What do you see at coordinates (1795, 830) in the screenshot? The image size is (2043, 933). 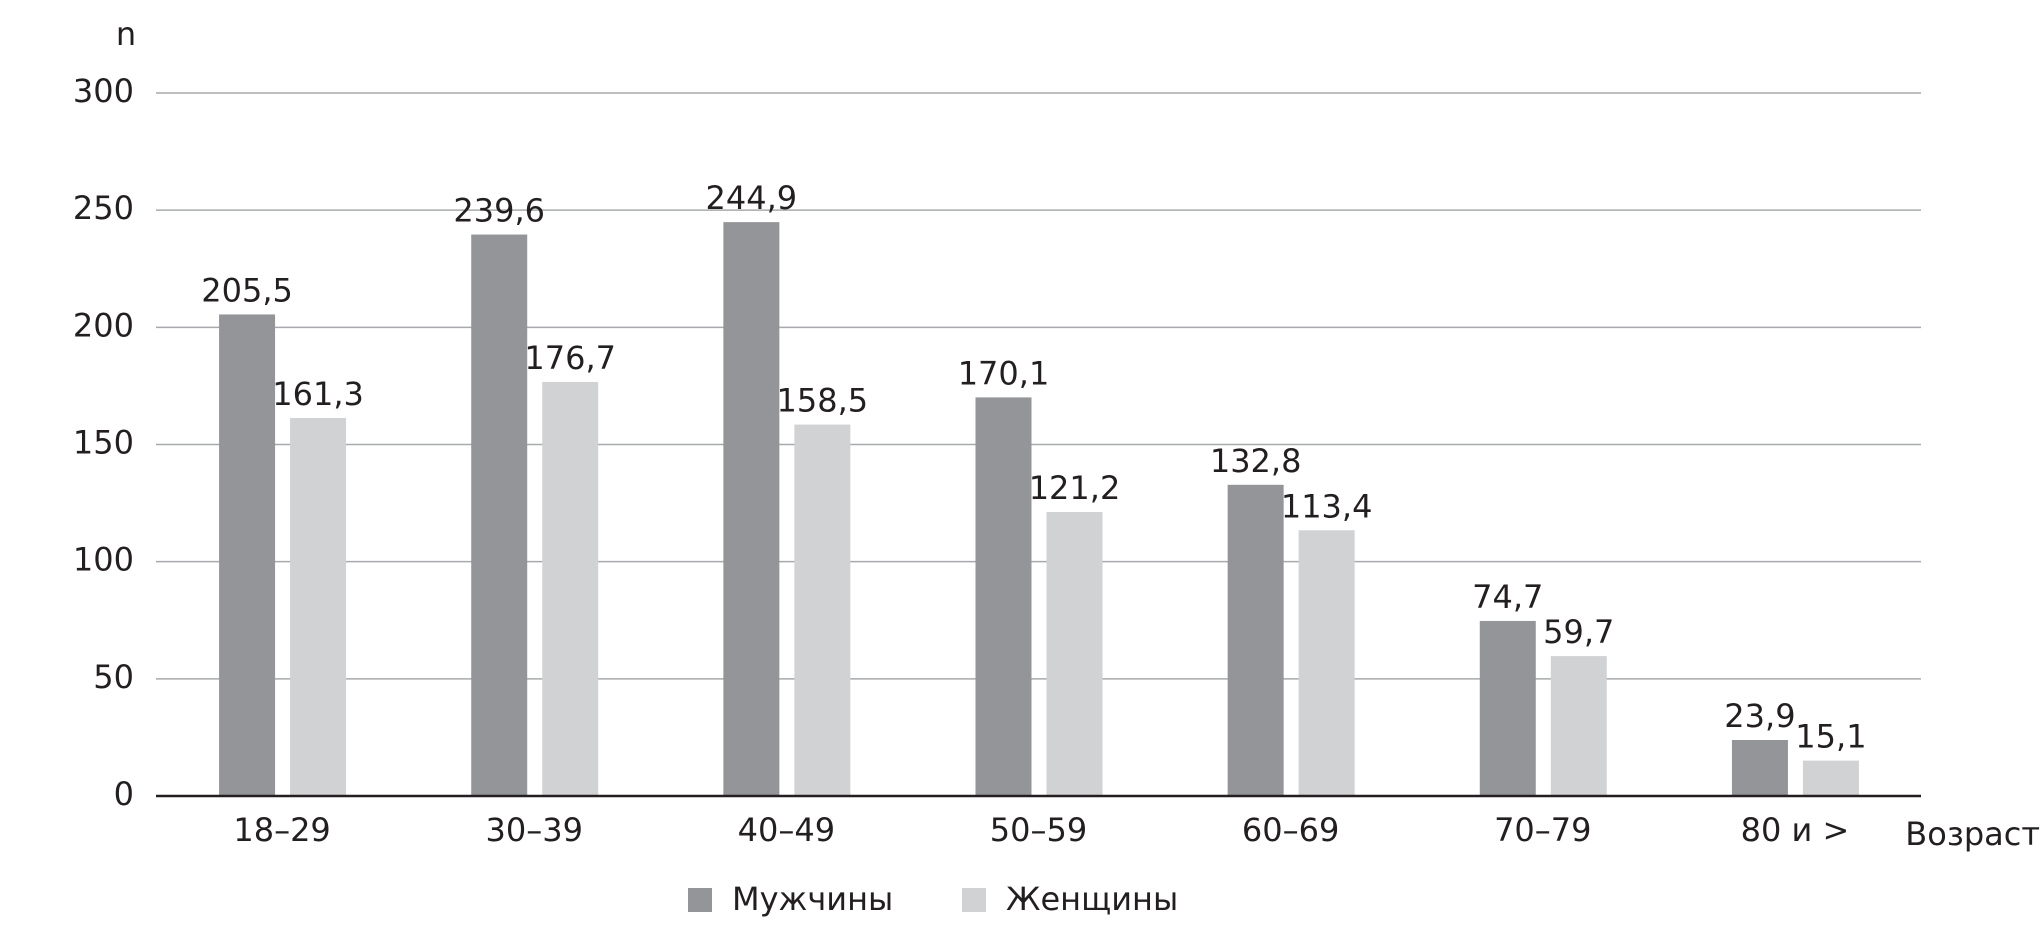 I see `x-tick-label: 80 и >` at bounding box center [1795, 830].